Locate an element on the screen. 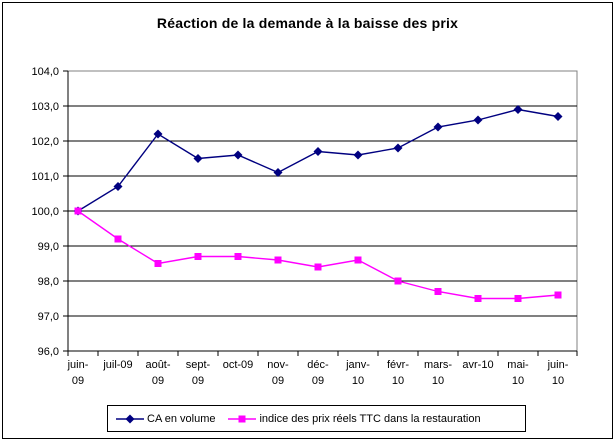 The image size is (615, 441). x-tick-label: mars-10 is located at coordinates (438, 373).